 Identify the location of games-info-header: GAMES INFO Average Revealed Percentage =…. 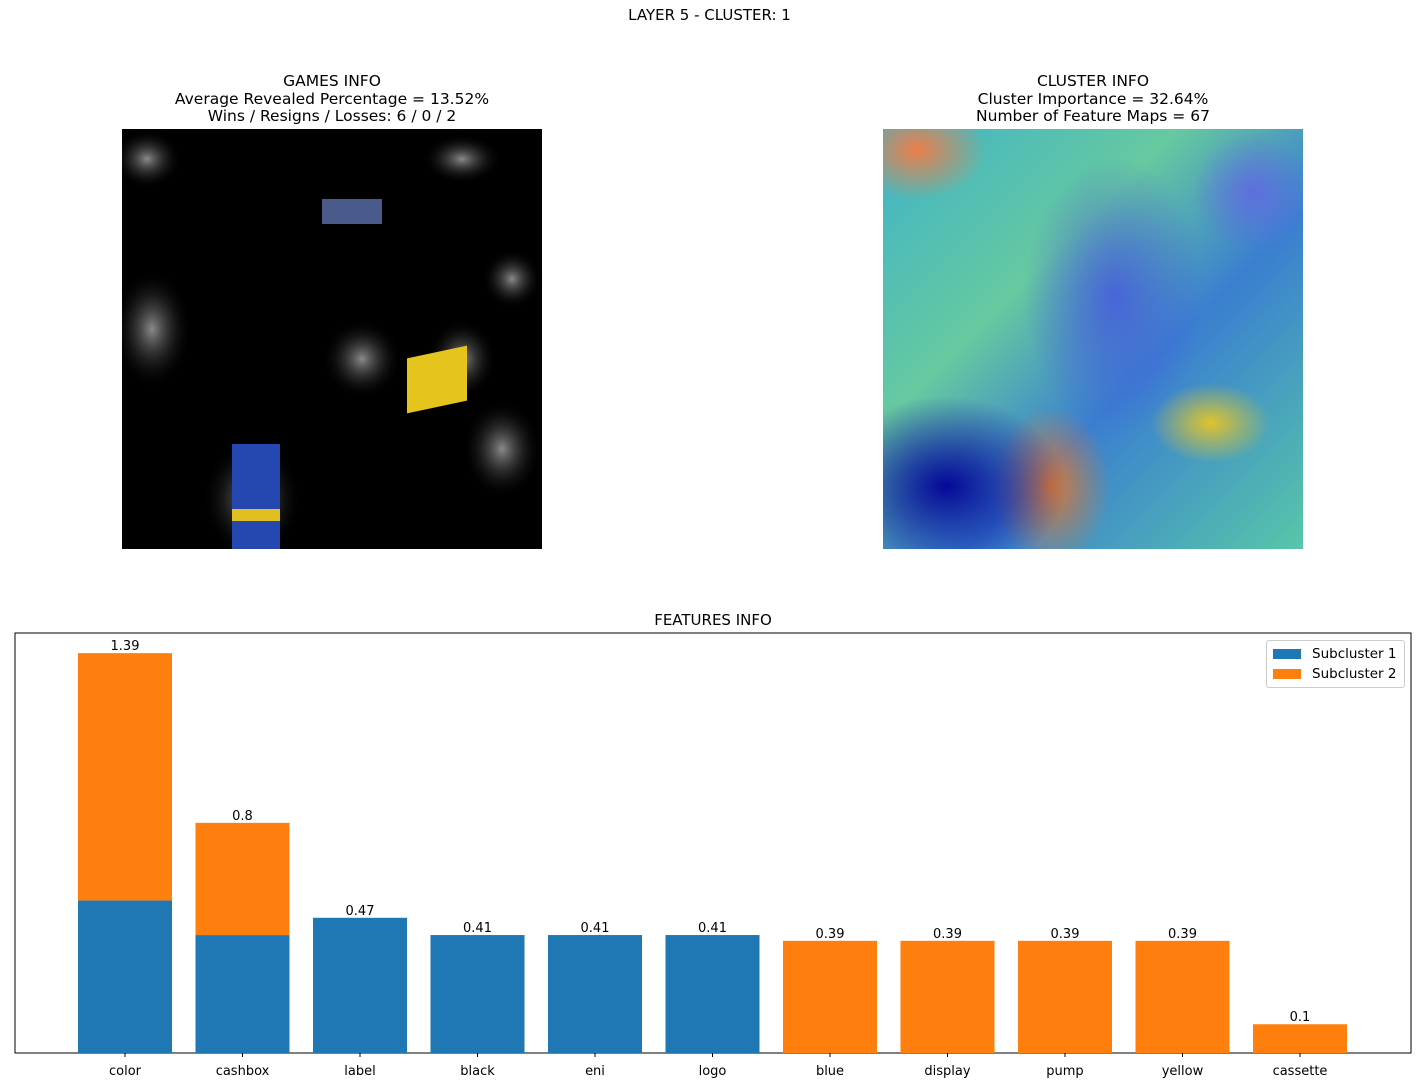
(332, 99).